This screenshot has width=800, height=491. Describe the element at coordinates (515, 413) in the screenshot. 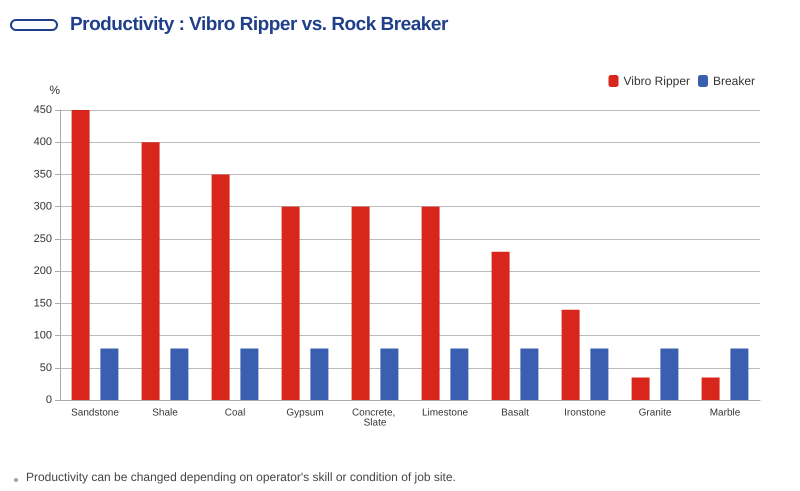

I see `x-tick-label: Basalt` at that location.